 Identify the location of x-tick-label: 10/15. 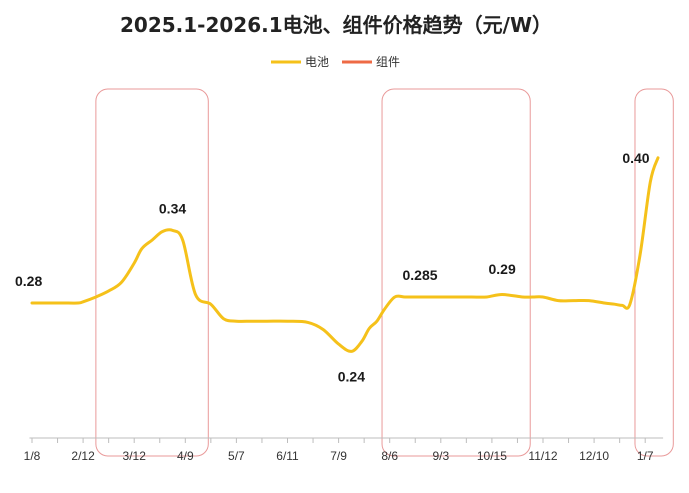
(492, 456).